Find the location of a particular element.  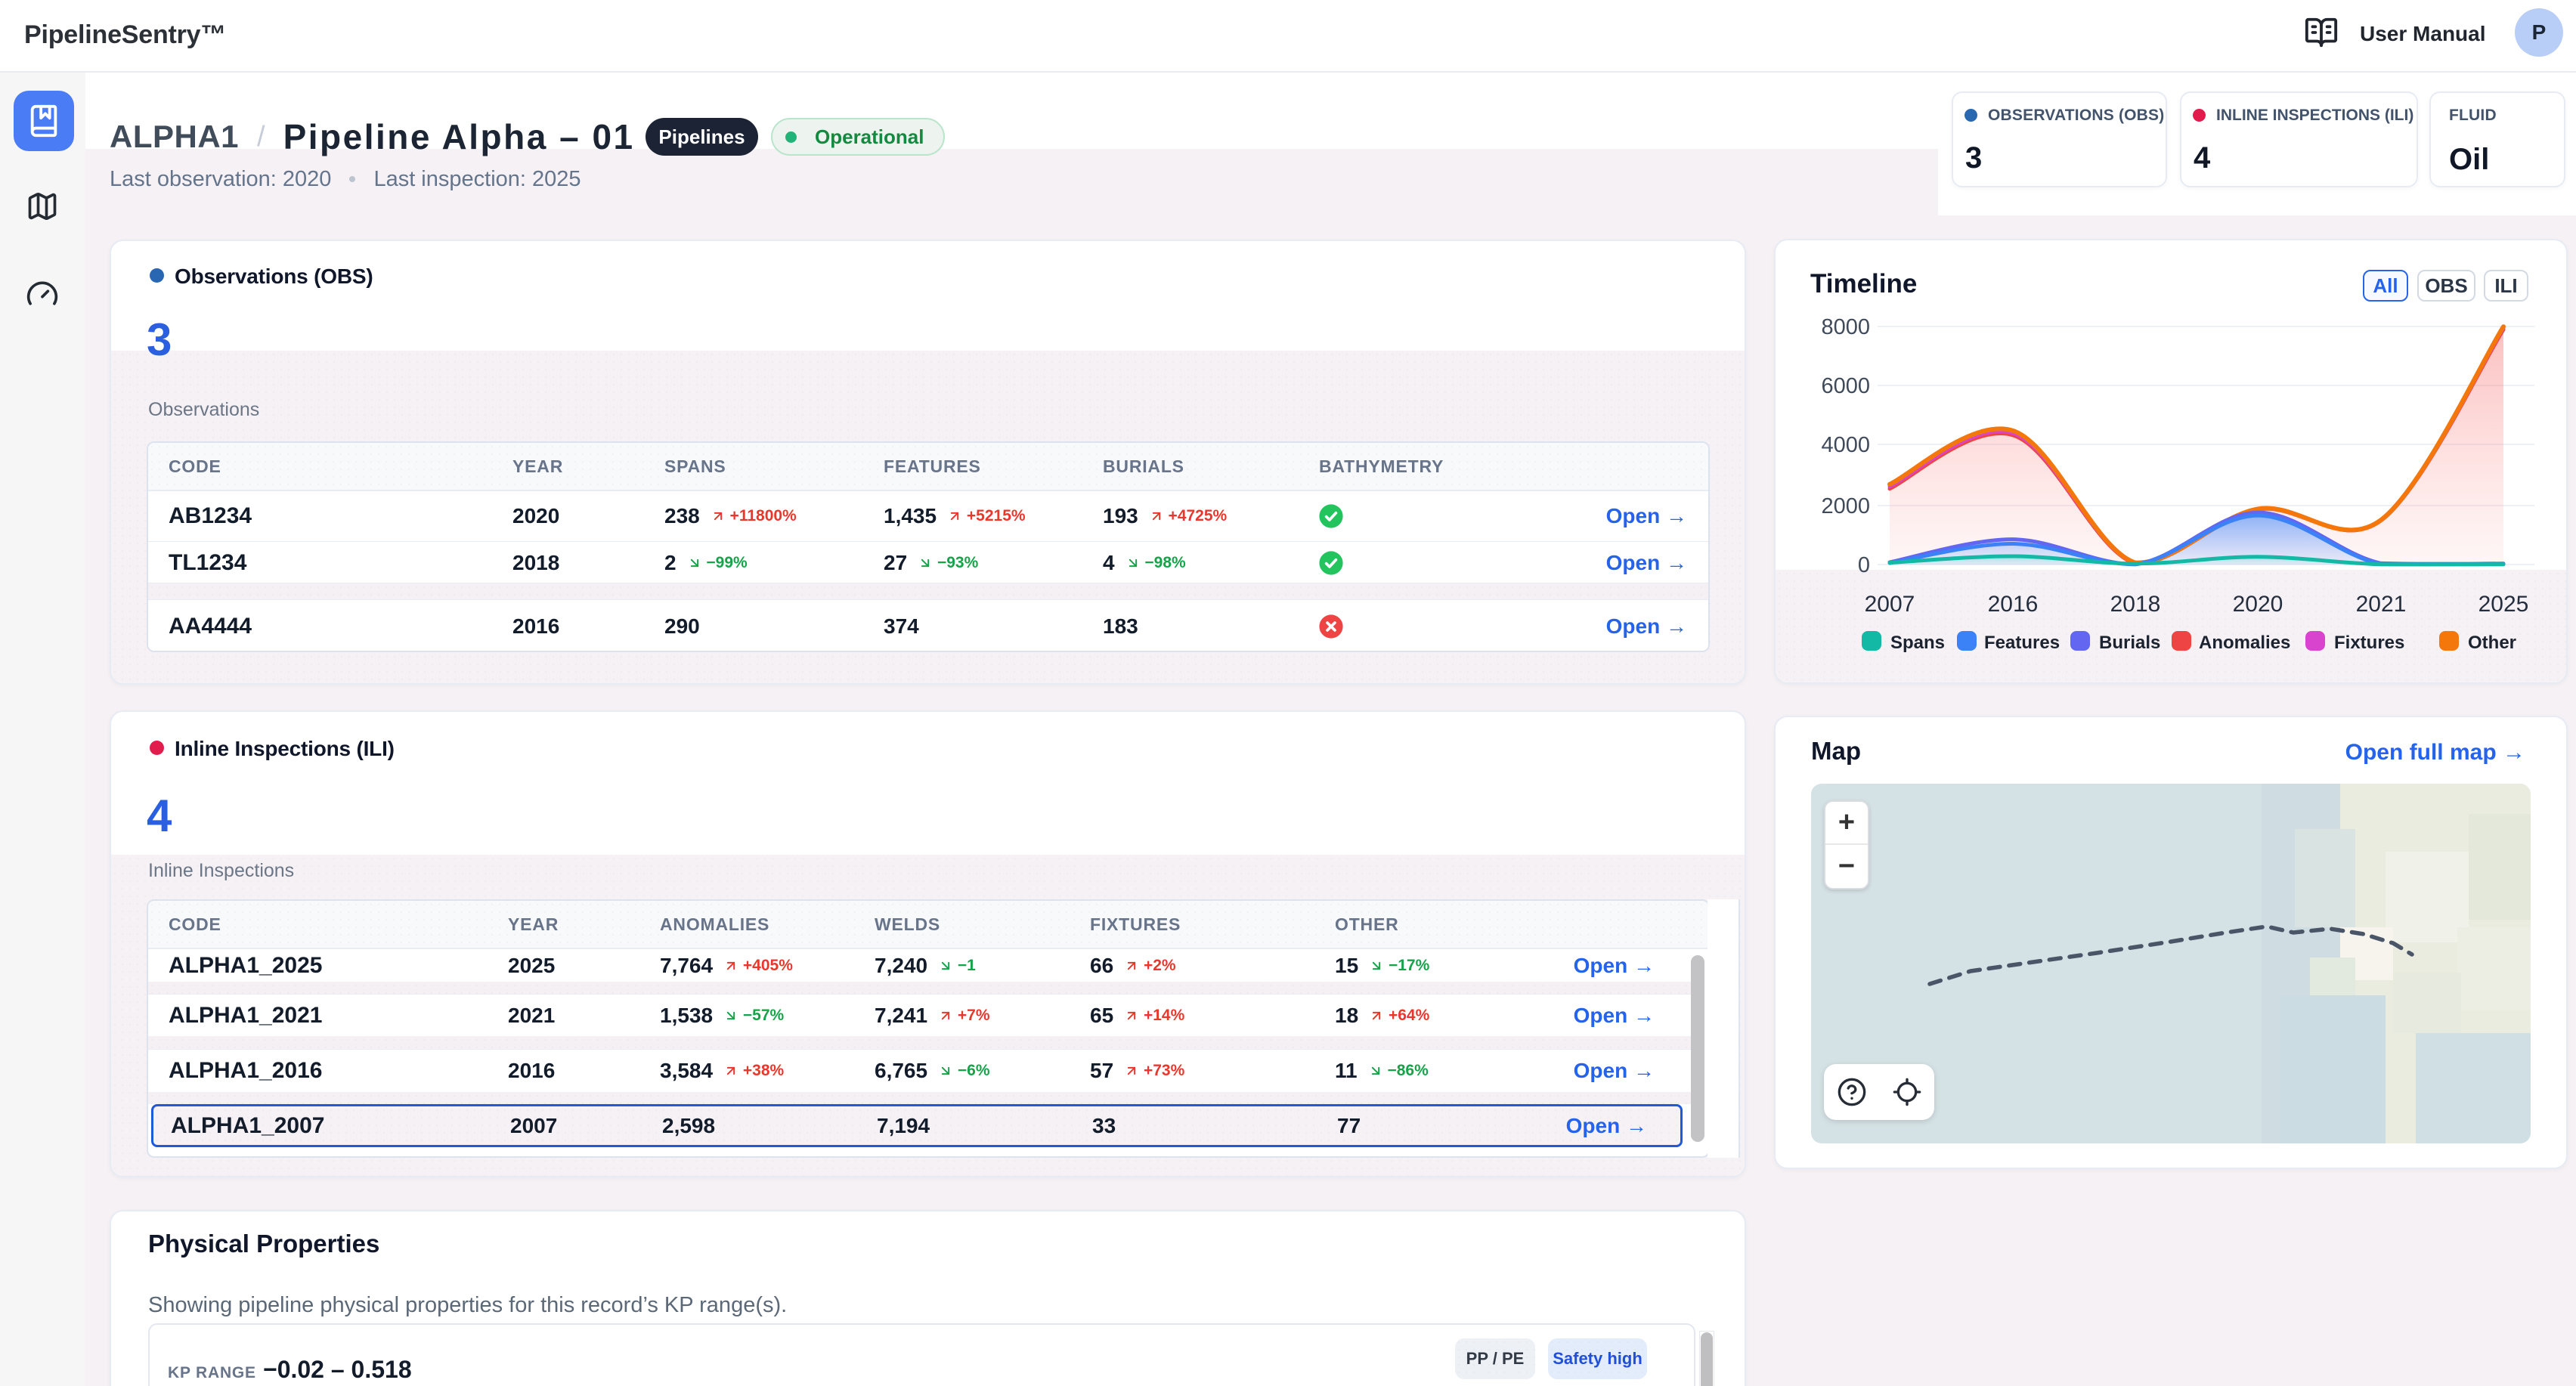

svg-text: 8000 is located at coordinates (1845, 327).